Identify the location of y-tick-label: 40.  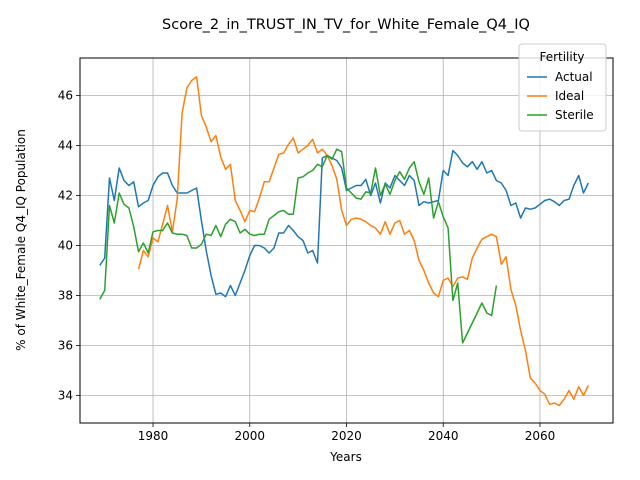
(65, 246).